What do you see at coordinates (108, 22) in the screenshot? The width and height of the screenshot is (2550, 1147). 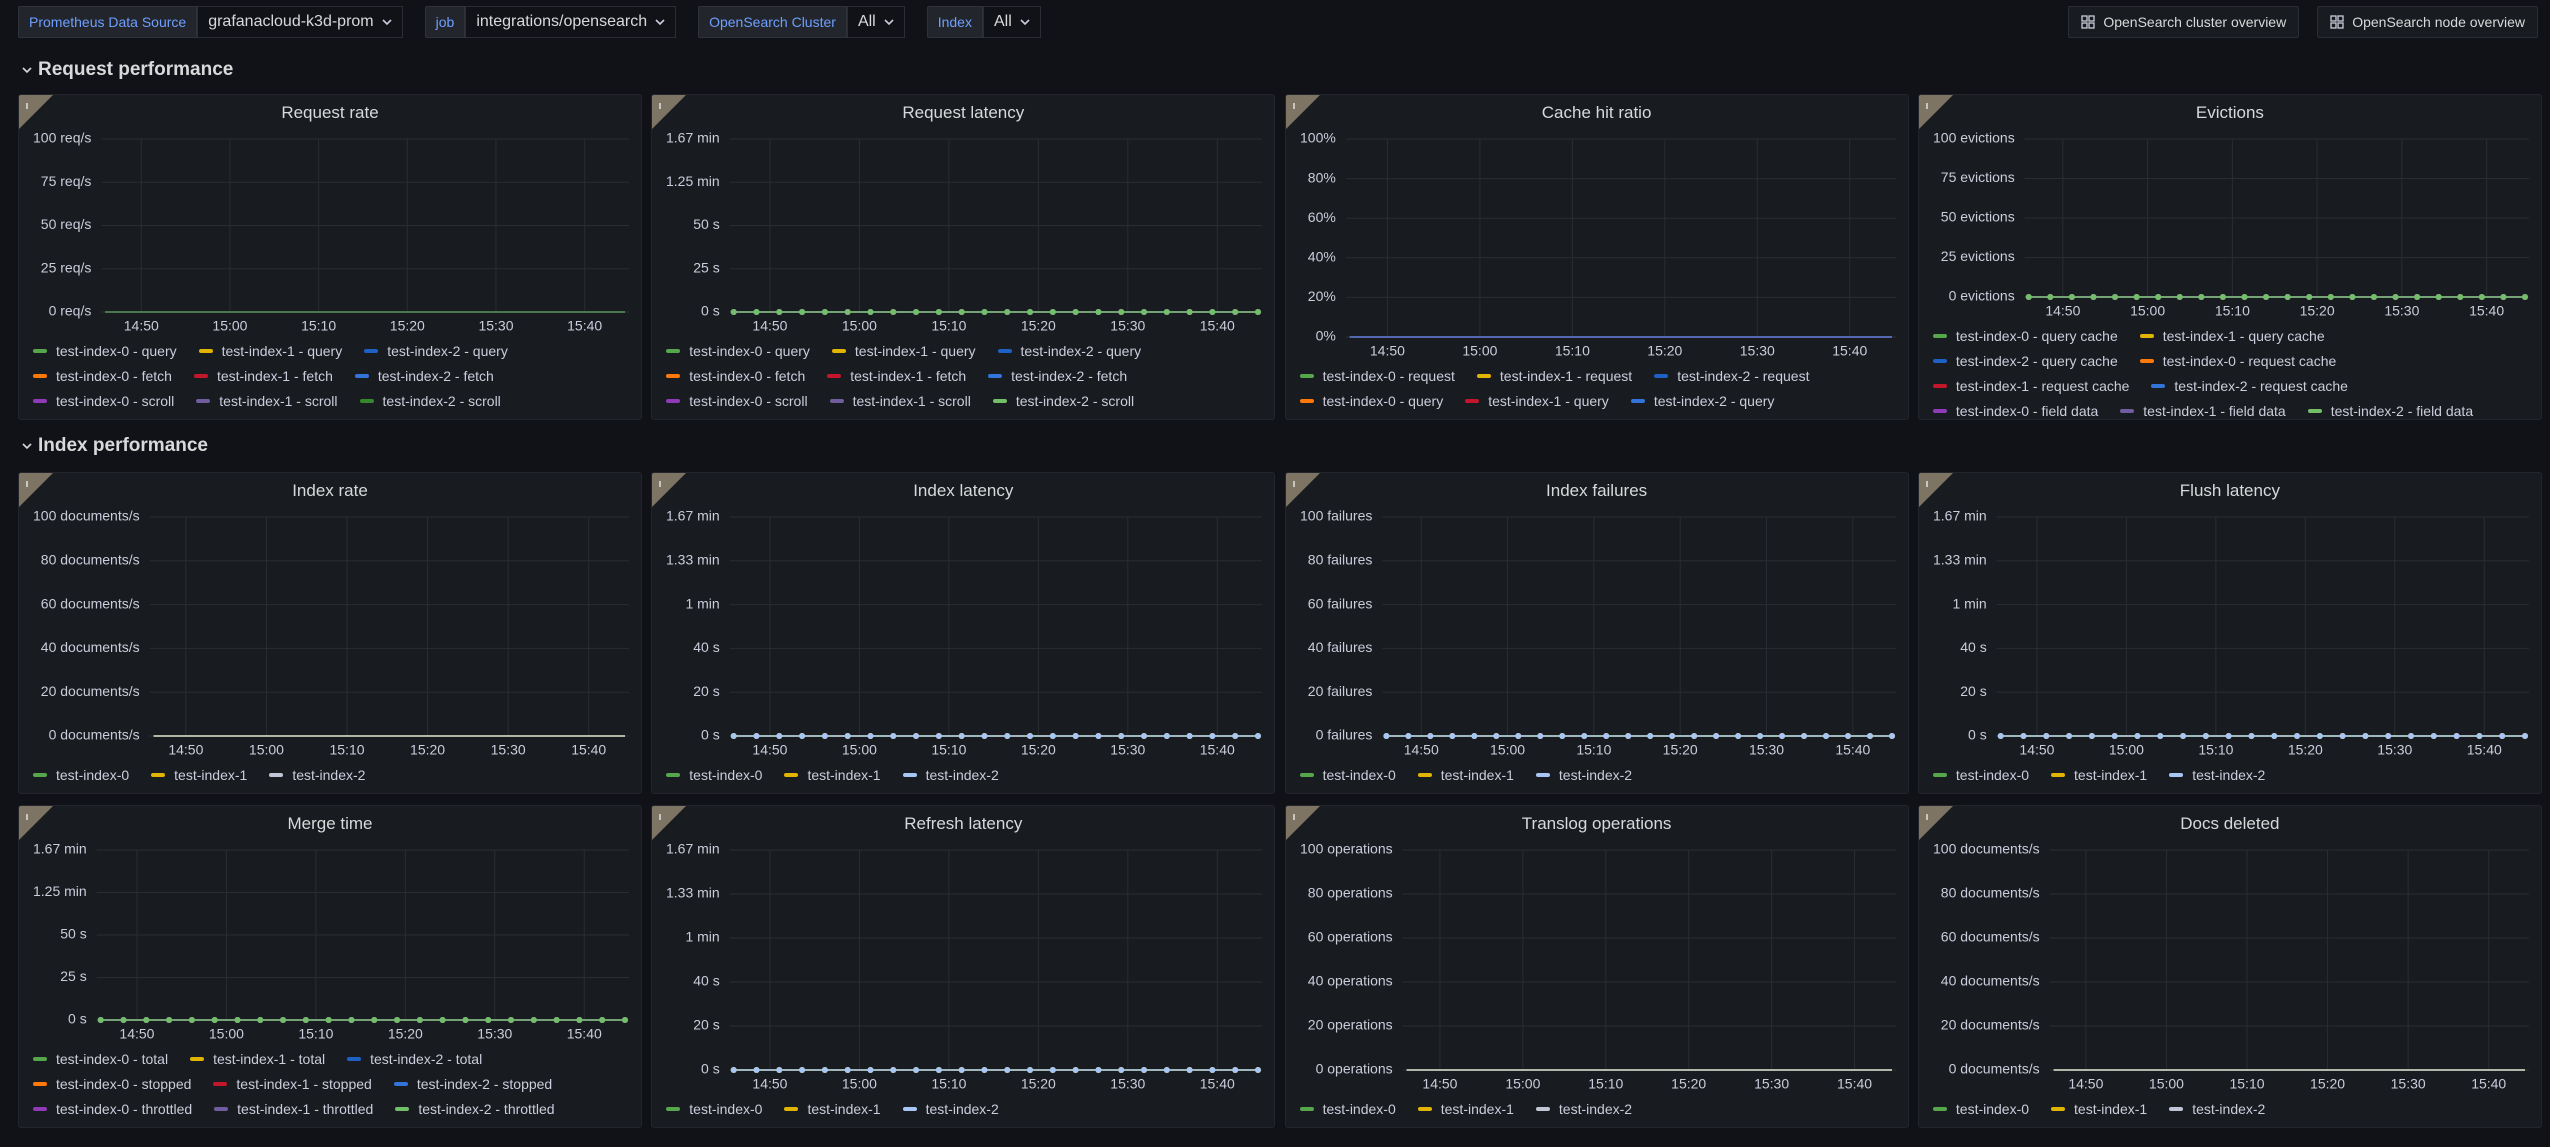 I see `variable-label: Prometheus Data Source` at bounding box center [108, 22].